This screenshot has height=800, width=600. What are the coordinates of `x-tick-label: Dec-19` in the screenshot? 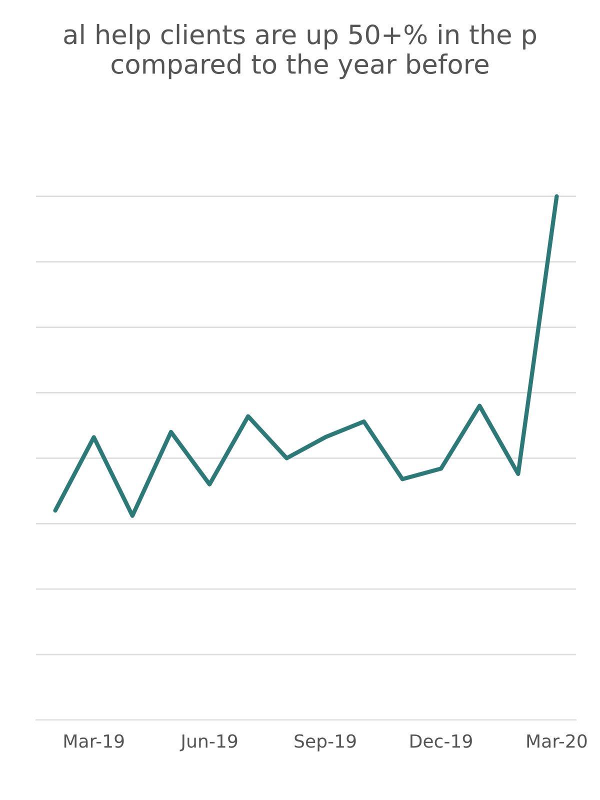 It's located at (441, 741).